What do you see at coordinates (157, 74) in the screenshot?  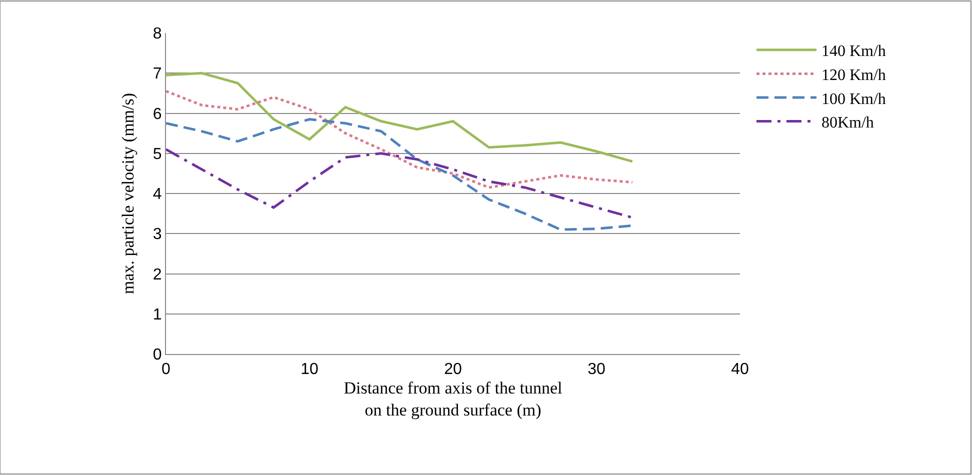 I see `y-tick-label: 7` at bounding box center [157, 74].